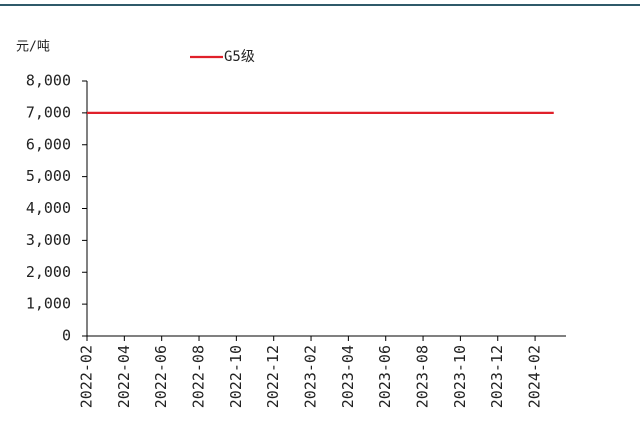 This screenshot has height=434, width=640. Describe the element at coordinates (273, 376) in the screenshot. I see `x-tick-label: 2022-12` at that location.